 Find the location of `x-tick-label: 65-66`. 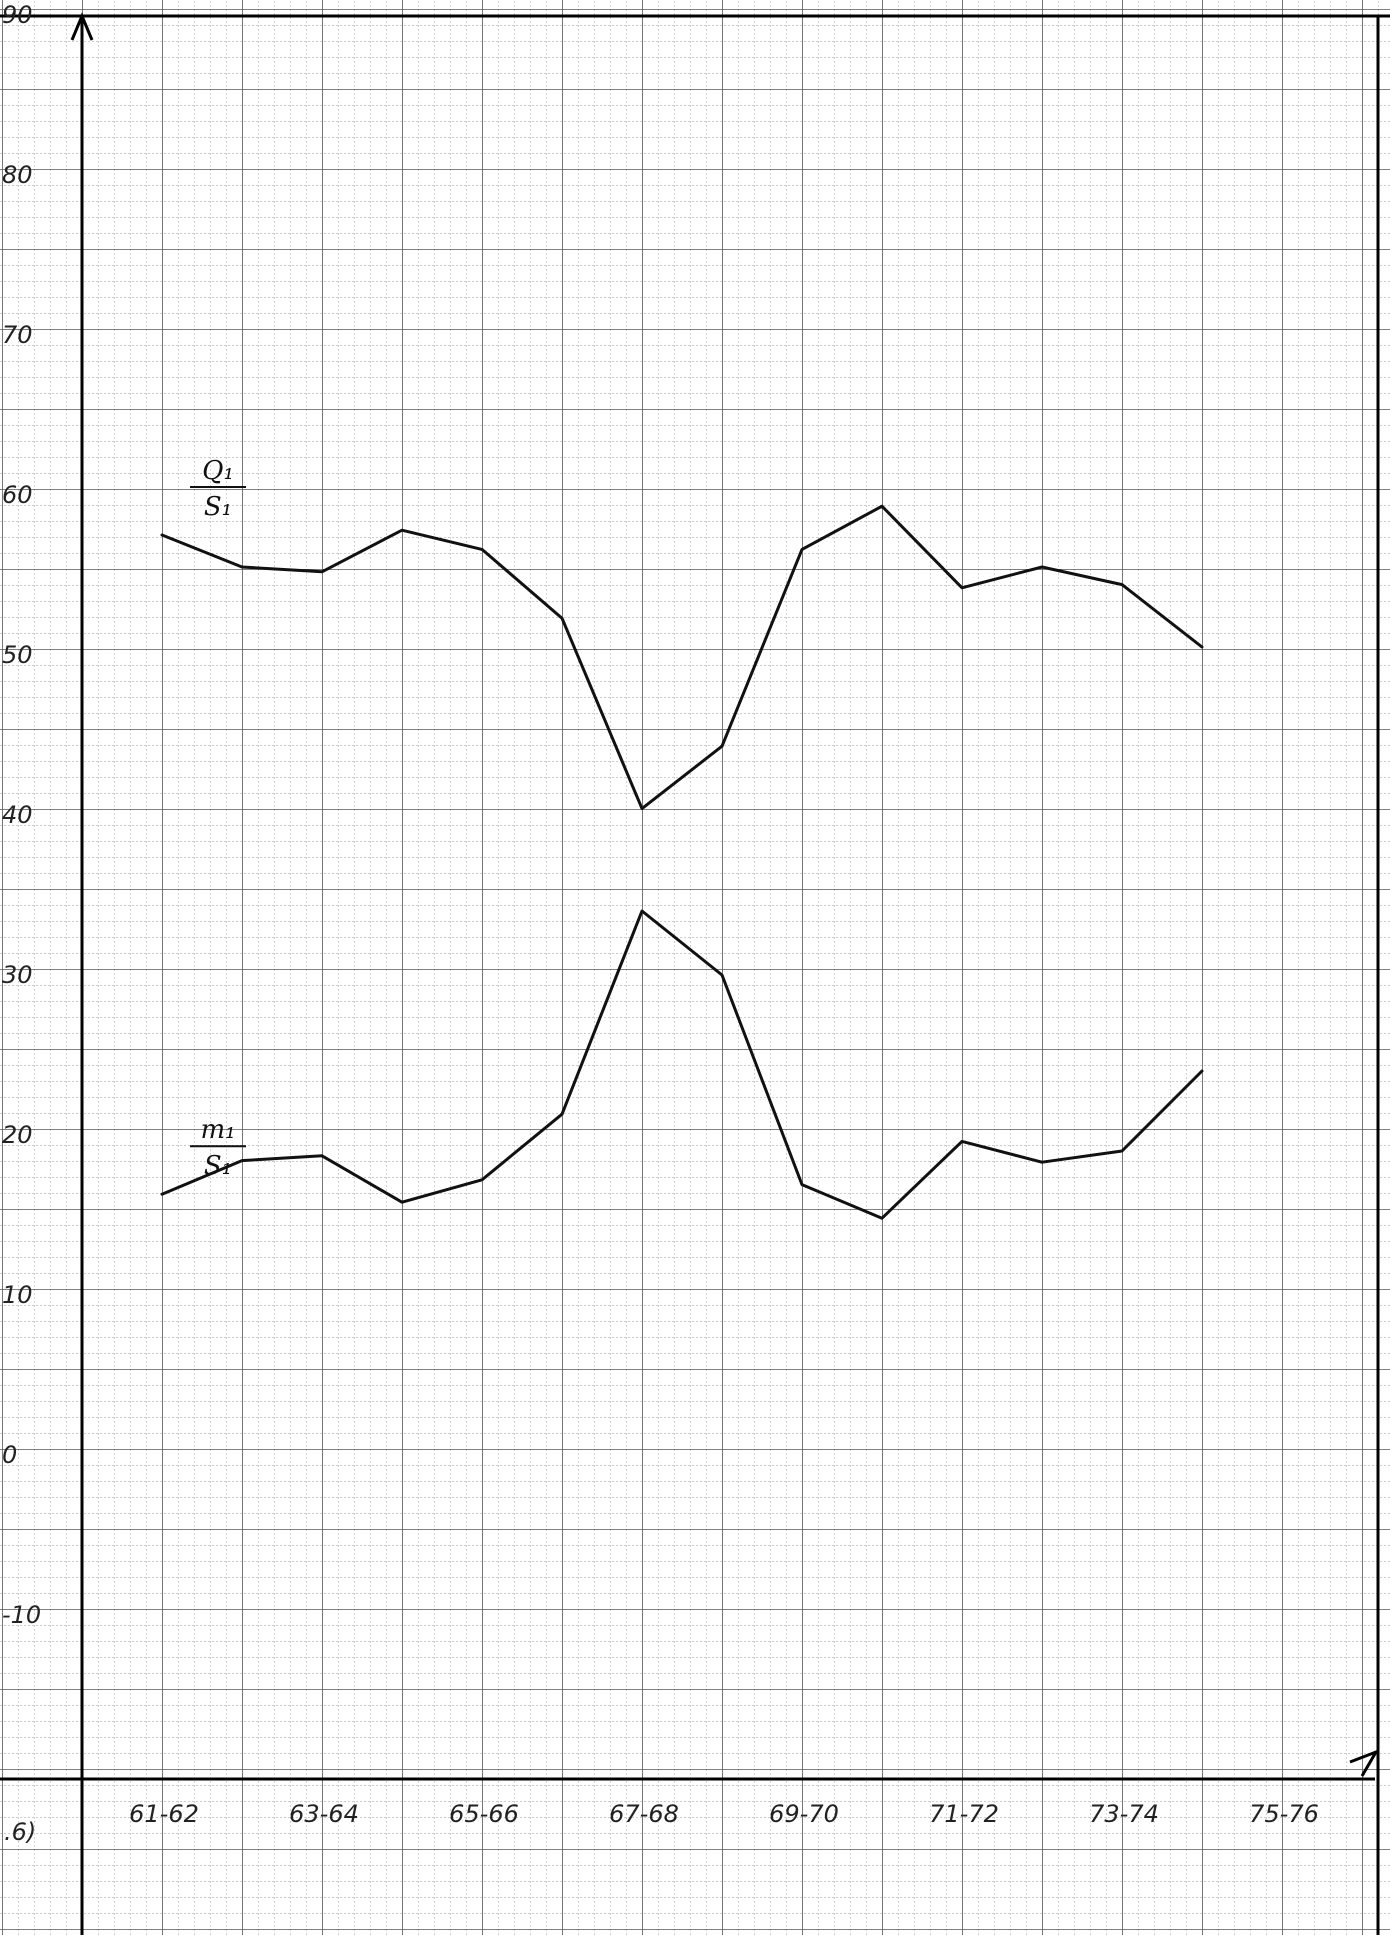

x-tick-label: 65-66 is located at coordinates (484, 1814).